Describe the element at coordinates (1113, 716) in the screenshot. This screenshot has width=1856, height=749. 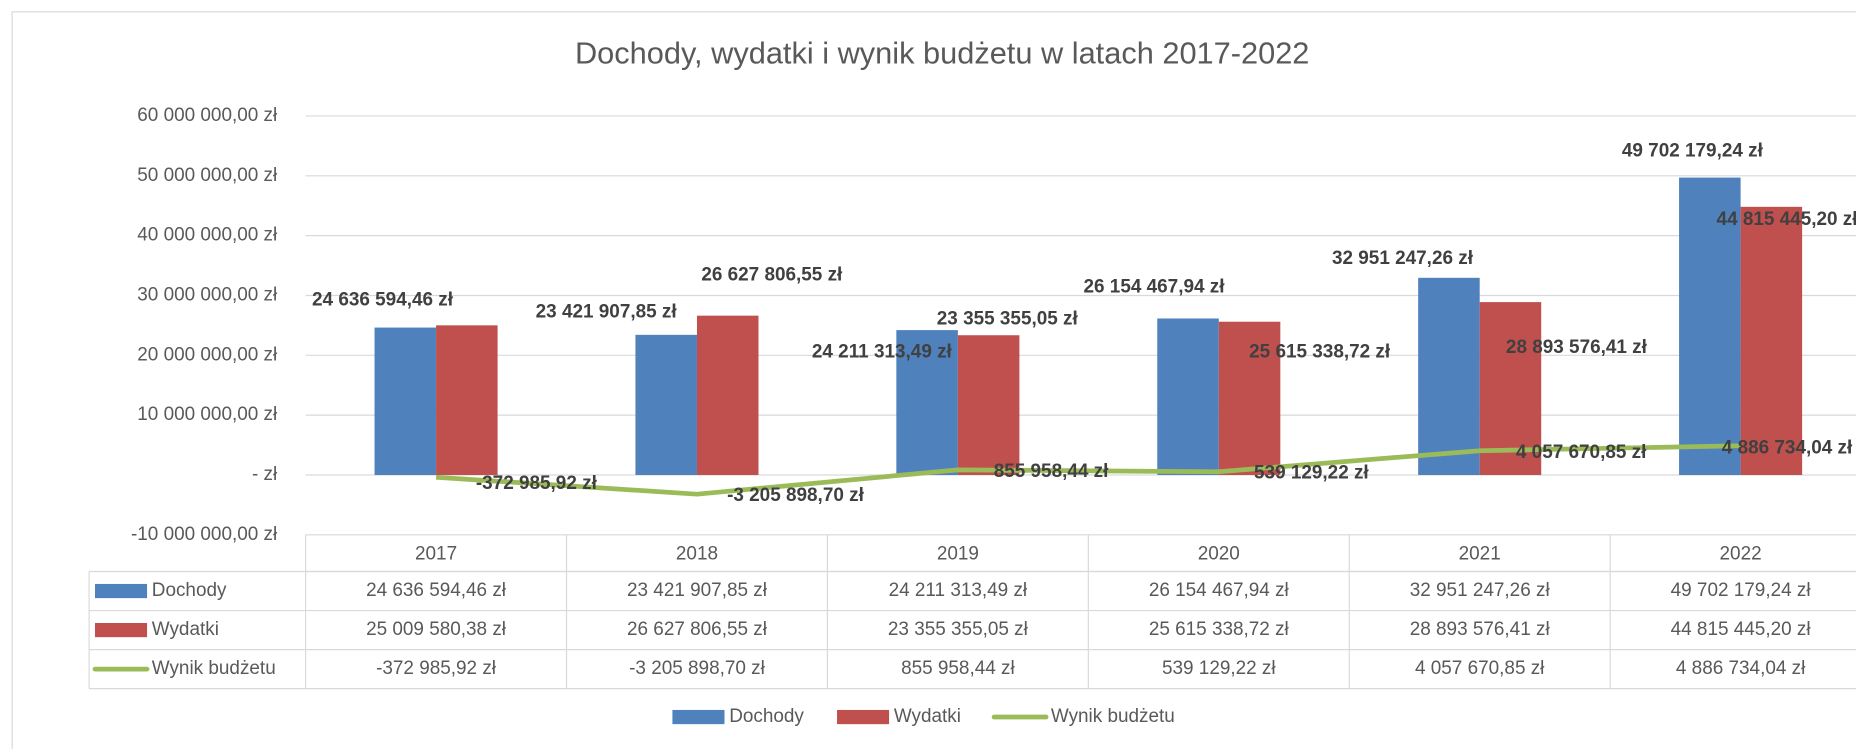
I see `legend-label: Wynik budżetu` at that location.